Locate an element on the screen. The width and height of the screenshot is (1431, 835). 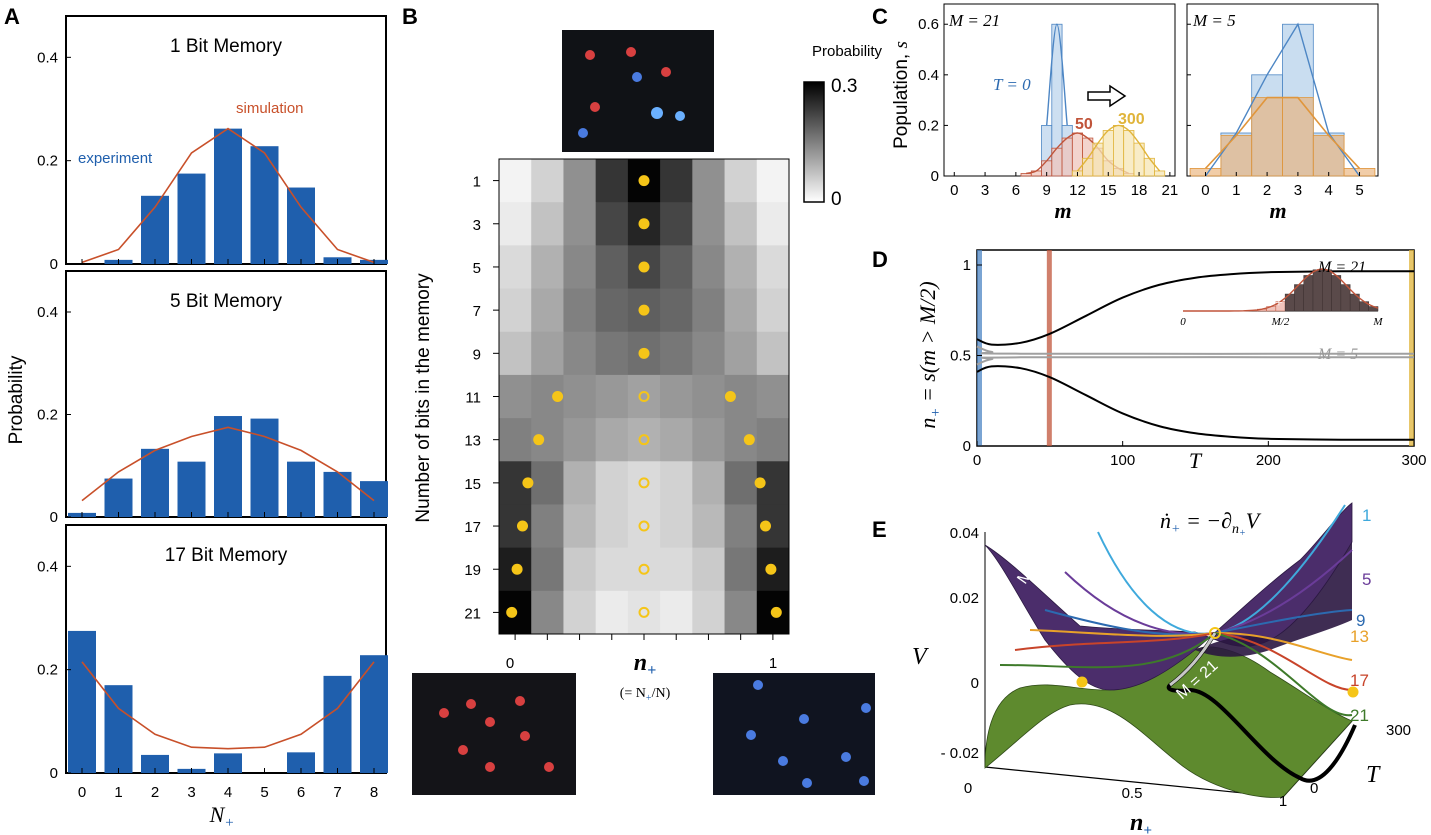
x-tick-label: 15 is located at coordinates (1108, 190).